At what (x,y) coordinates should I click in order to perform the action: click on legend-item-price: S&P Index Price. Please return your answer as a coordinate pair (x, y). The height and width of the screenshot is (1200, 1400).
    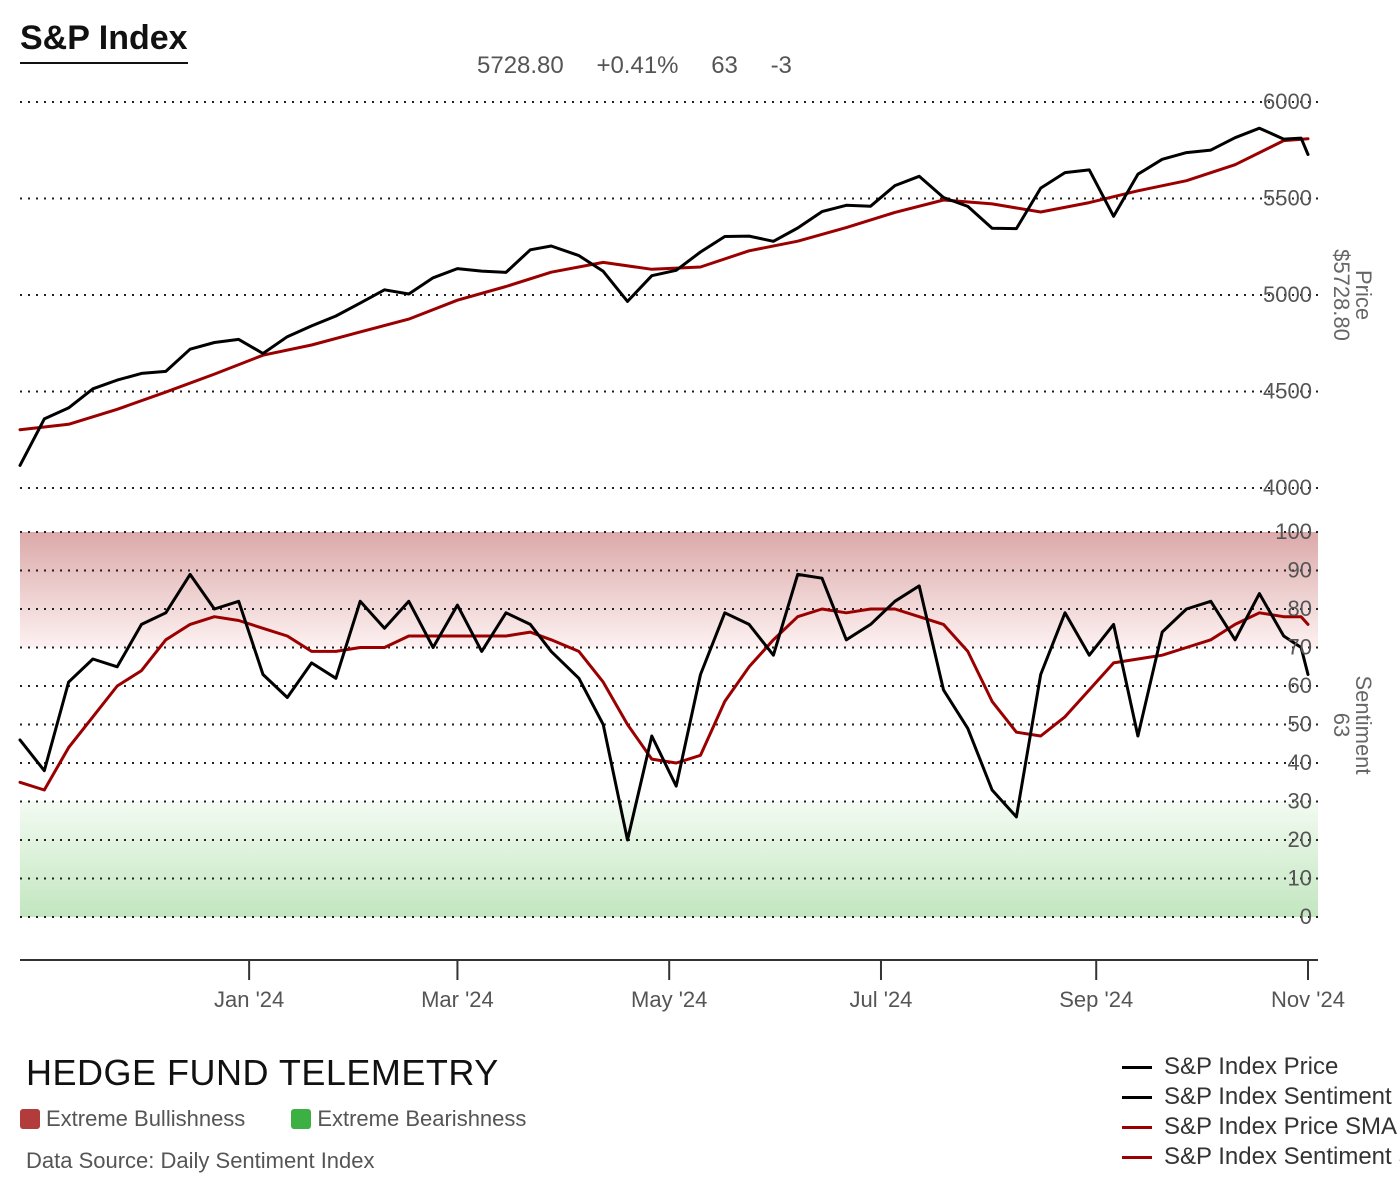
    Looking at the image, I should click on (1261, 1067).